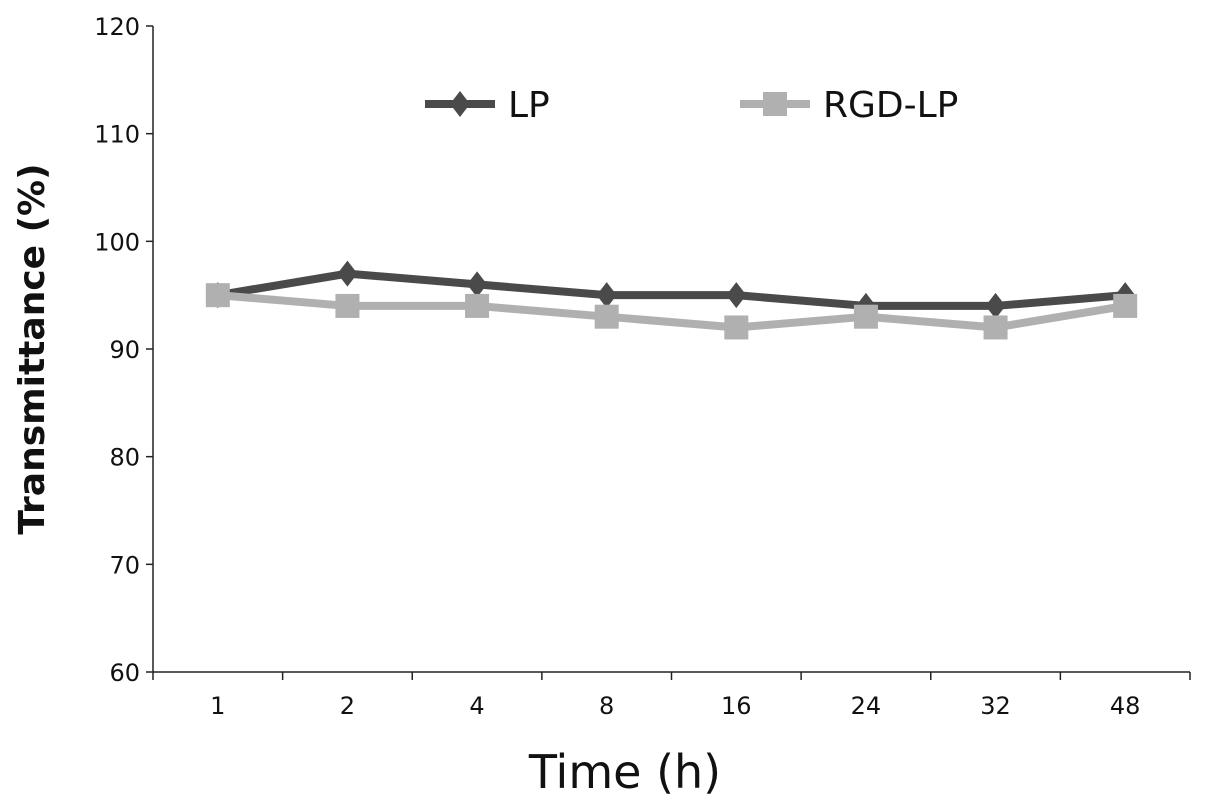  Describe the element at coordinates (117, 242) in the screenshot. I see `y-tick-label: 100` at that location.